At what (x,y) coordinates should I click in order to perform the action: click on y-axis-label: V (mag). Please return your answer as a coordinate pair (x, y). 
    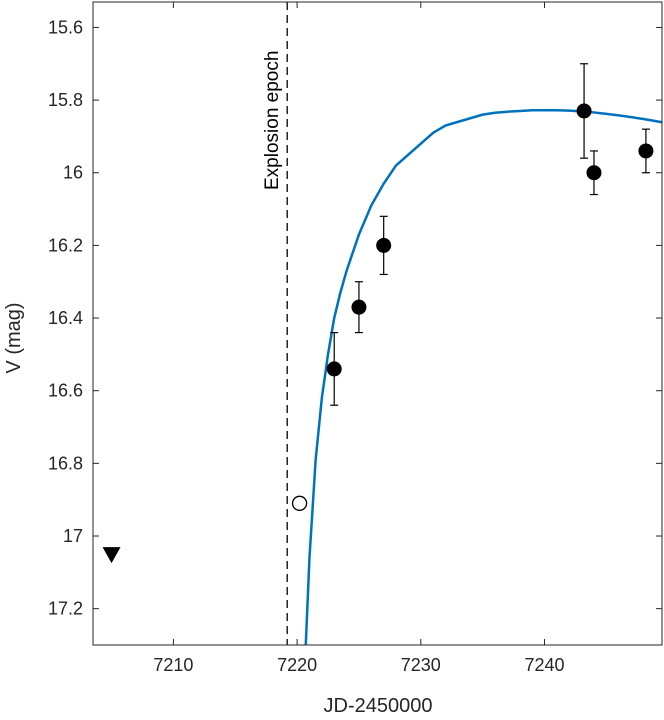
    Looking at the image, I should click on (14, 337).